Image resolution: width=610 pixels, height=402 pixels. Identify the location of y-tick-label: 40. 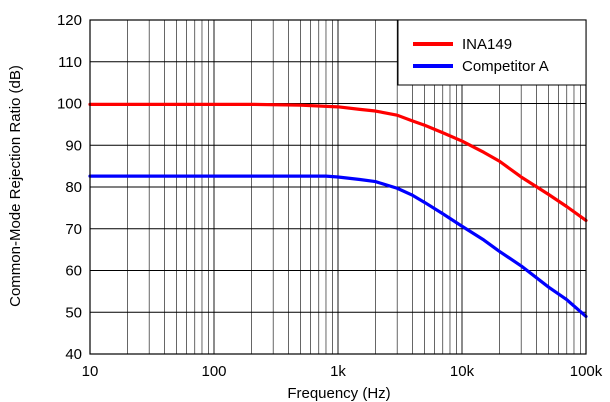
(73, 354).